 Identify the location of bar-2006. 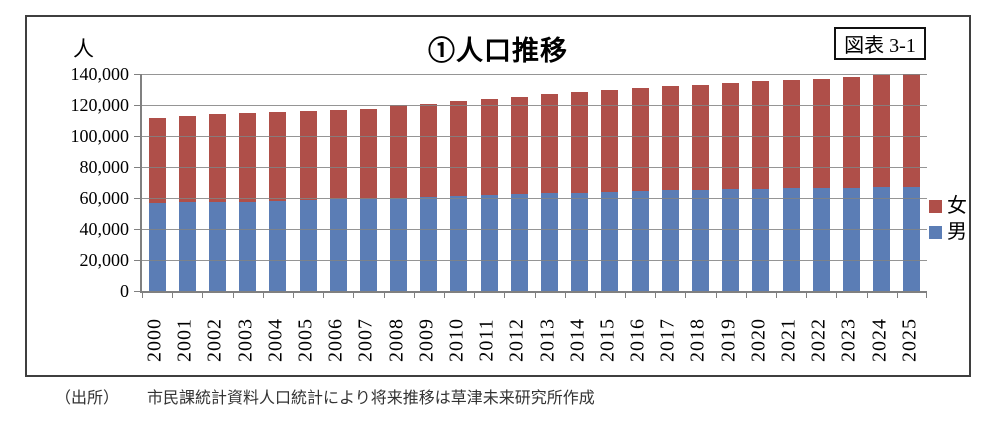
(338, 182).